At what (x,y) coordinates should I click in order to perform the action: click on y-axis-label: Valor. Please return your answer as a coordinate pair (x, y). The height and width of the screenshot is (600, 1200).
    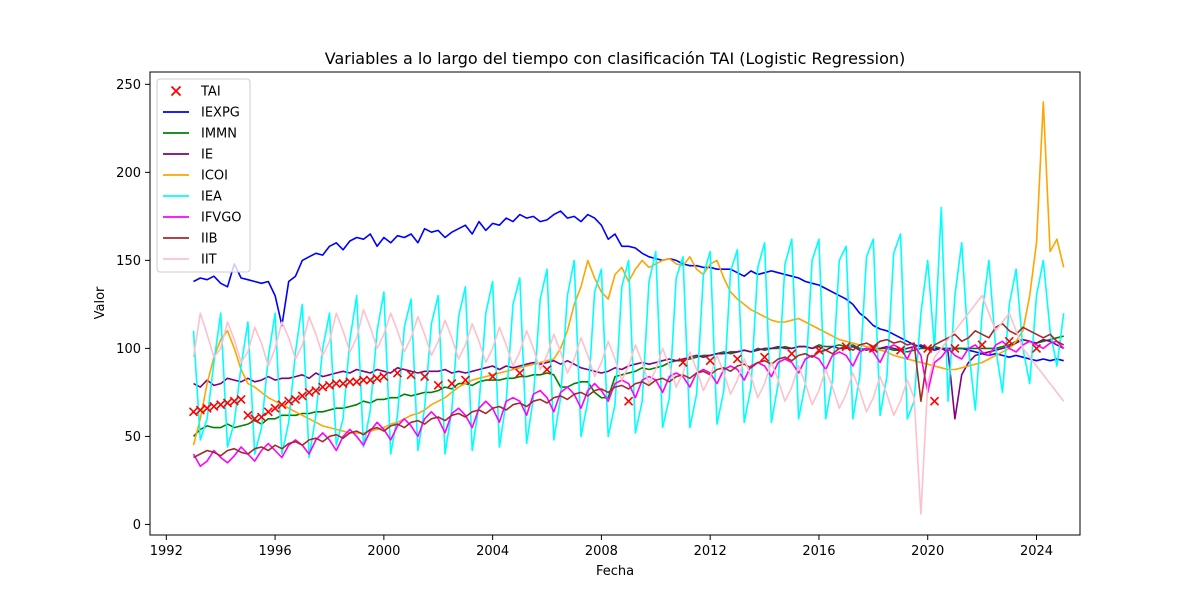
    Looking at the image, I should click on (100, 302).